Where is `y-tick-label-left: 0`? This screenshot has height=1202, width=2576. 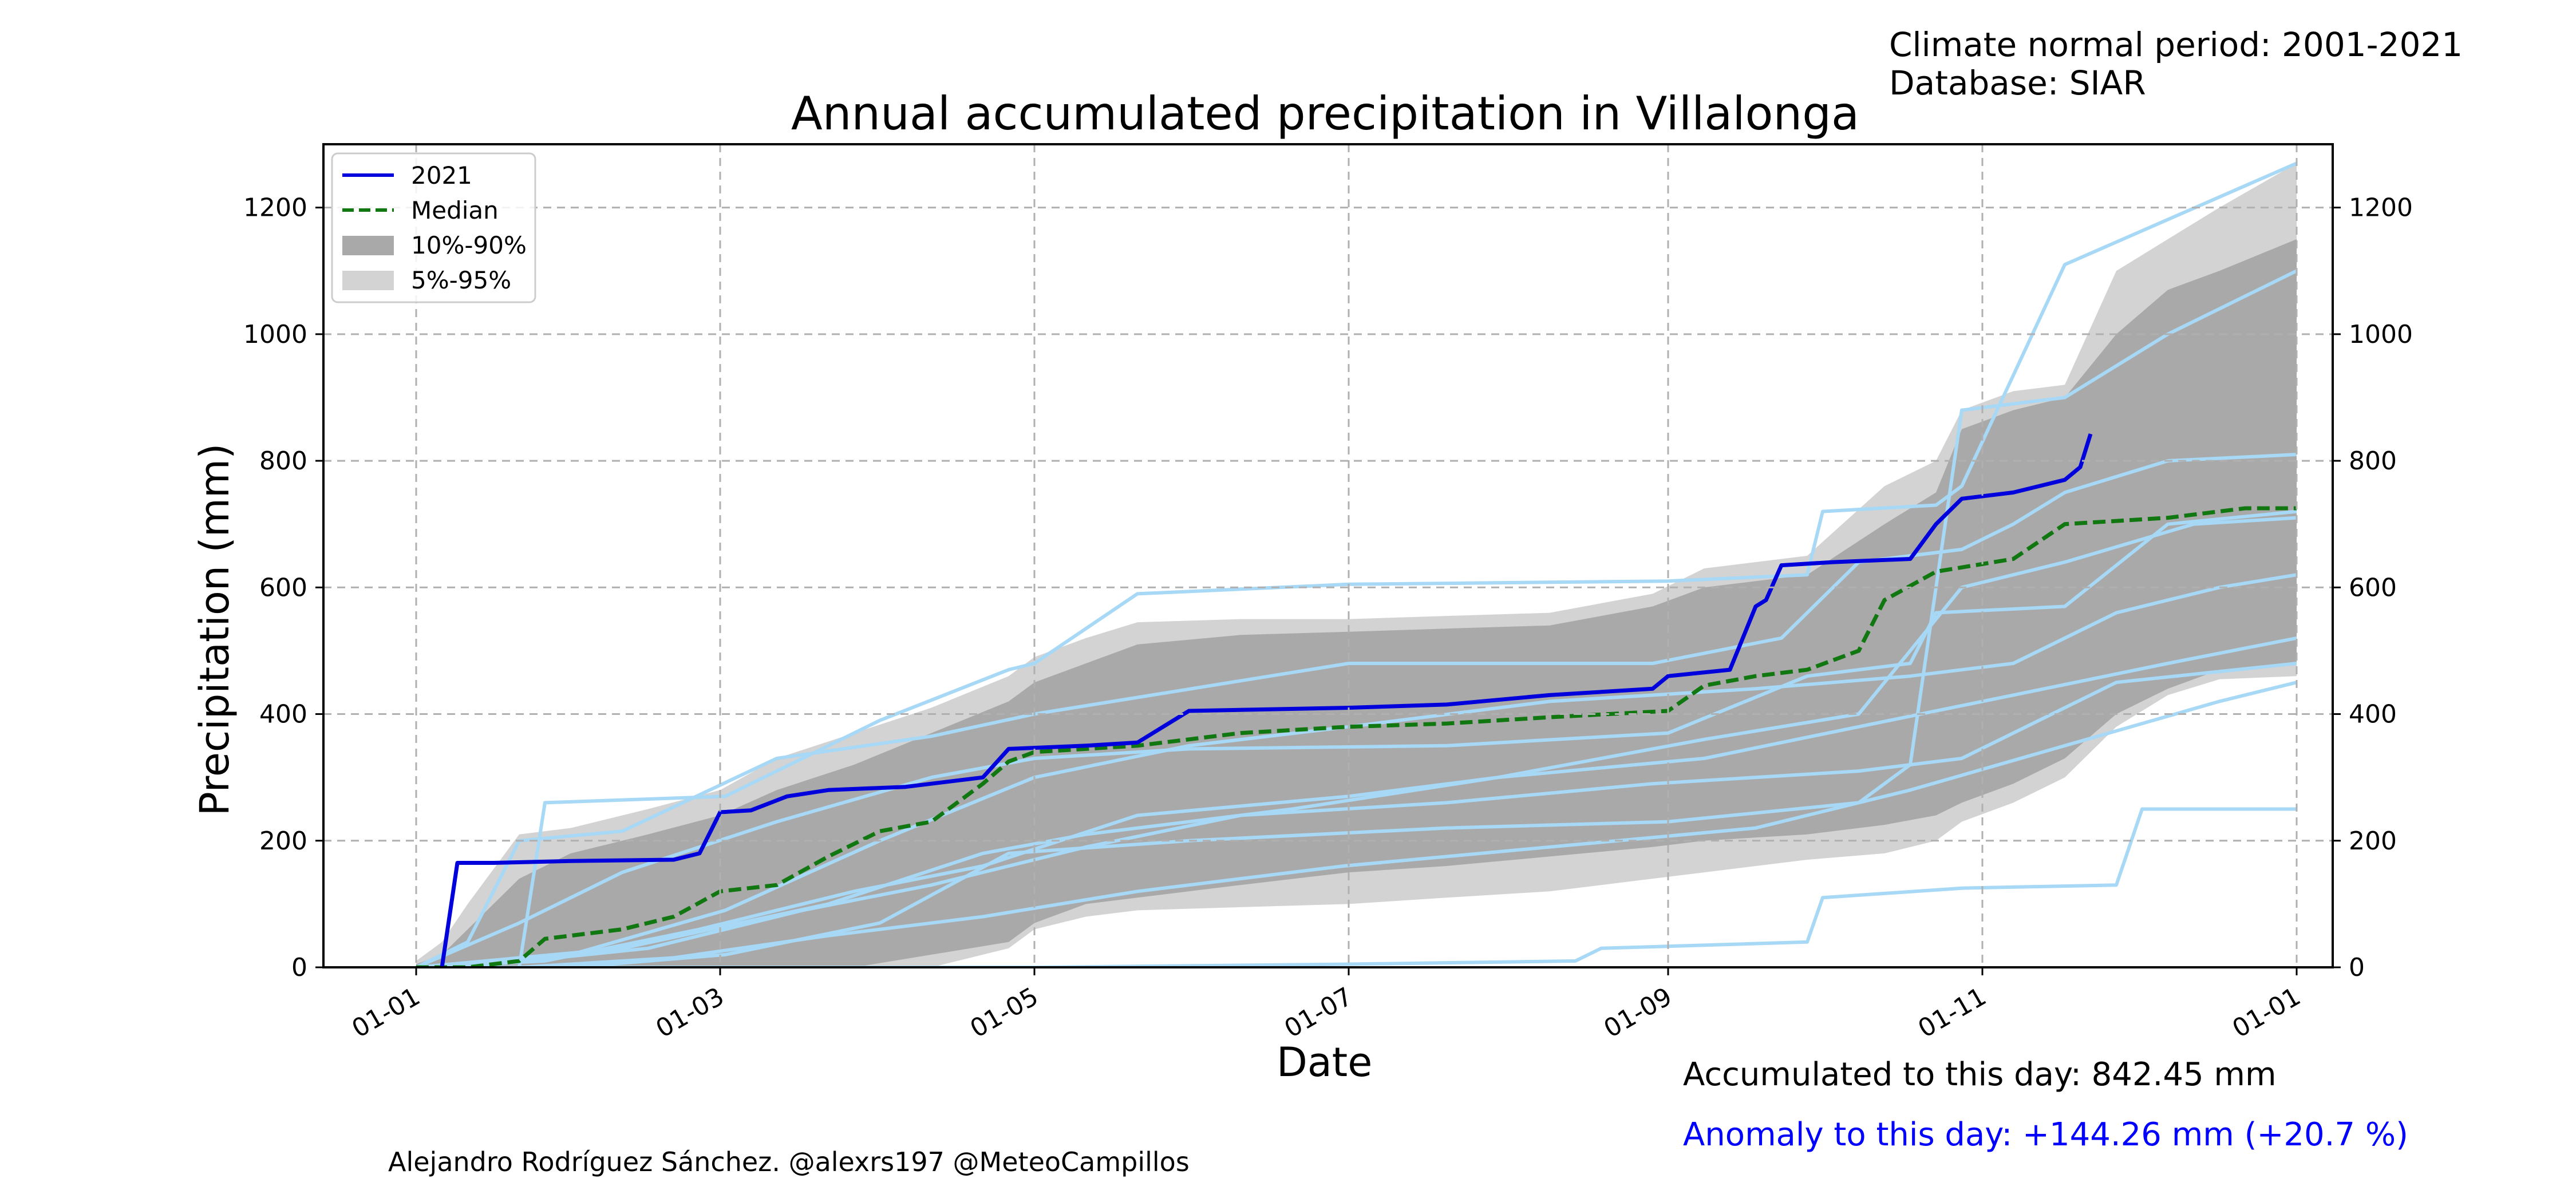
y-tick-label-left: 0 is located at coordinates (299, 968).